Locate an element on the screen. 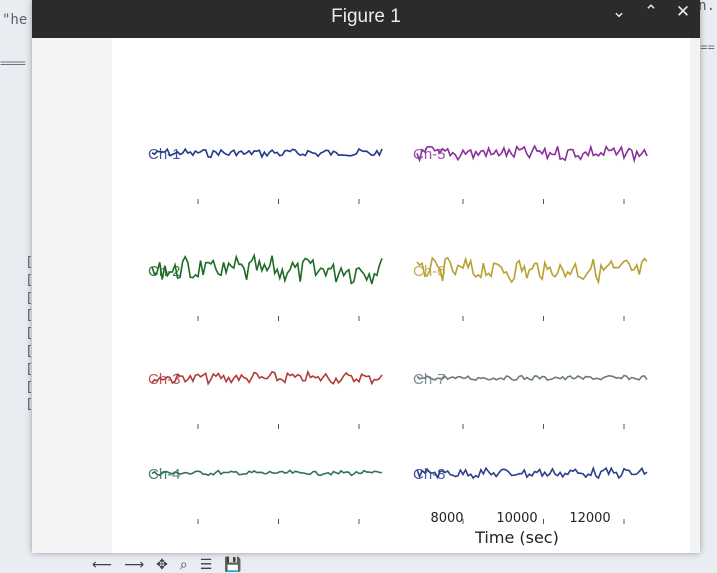 This screenshot has height=573, width=717. window-titlebar: Figure 1 ⌄ ⌃ ✕ is located at coordinates (366, 19).